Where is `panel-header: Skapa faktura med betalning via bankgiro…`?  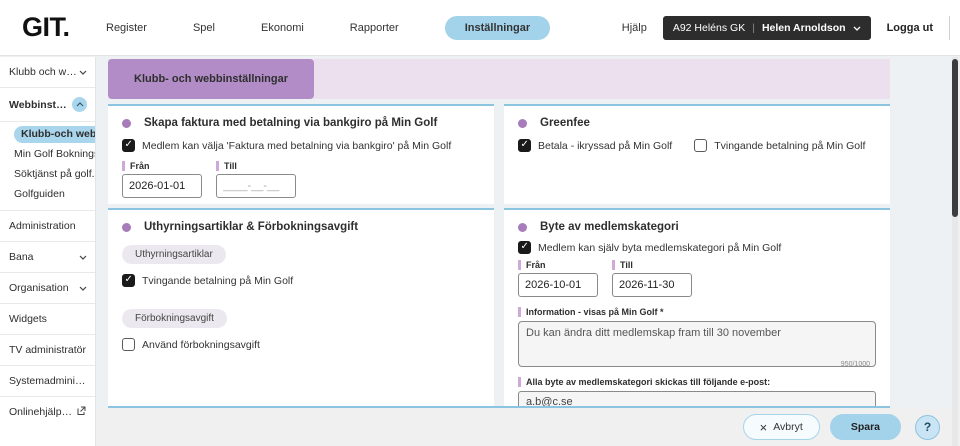 panel-header: Skapa faktura med betalning via bankgiro… is located at coordinates (301, 123).